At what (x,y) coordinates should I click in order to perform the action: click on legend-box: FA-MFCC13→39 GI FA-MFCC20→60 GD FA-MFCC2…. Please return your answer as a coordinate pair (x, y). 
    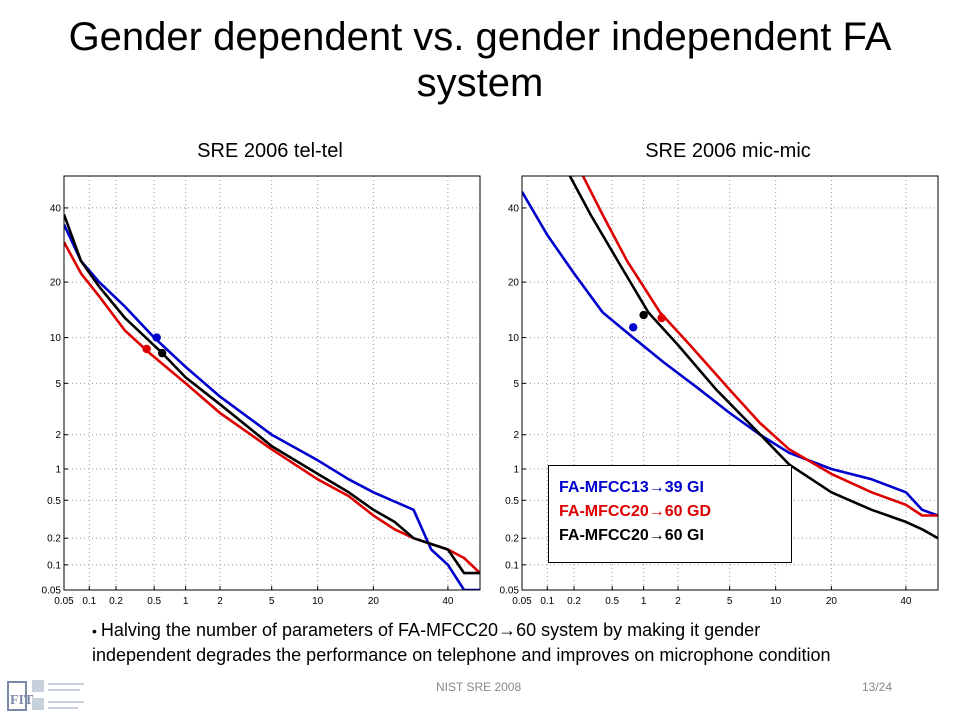
    Looking at the image, I should click on (670, 514).